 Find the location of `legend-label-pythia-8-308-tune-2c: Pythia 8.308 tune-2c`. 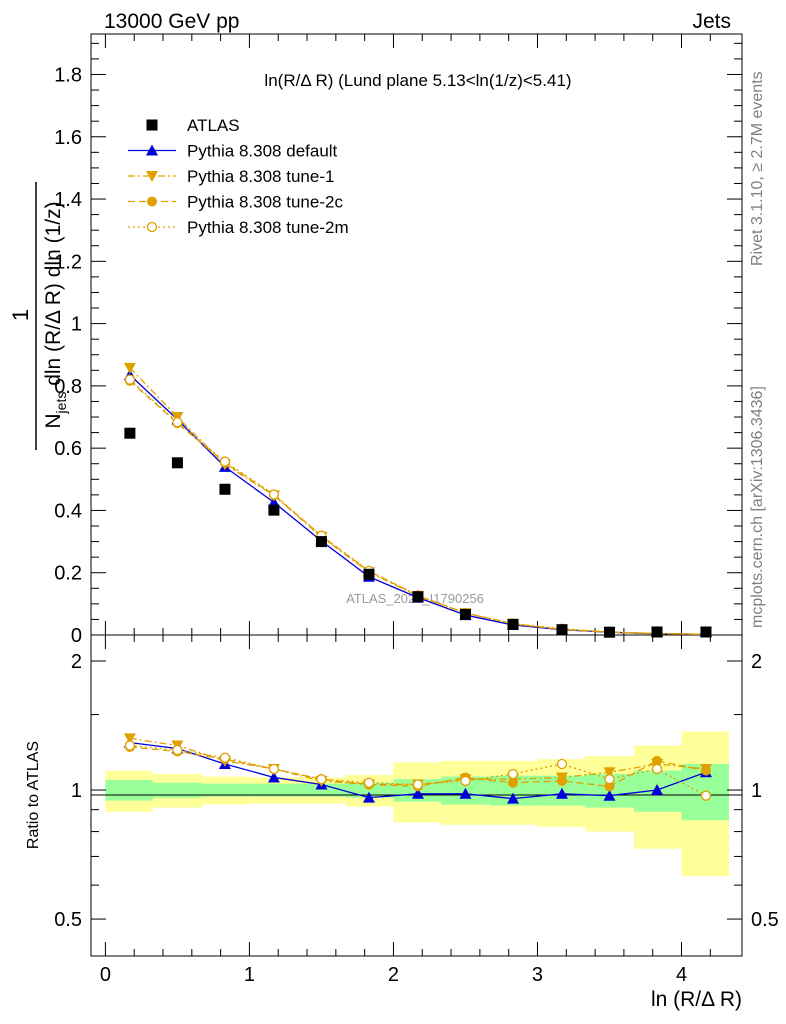

legend-label-pythia-8-308-tune-2c: Pythia 8.308 tune-2c is located at coordinates (265, 202).